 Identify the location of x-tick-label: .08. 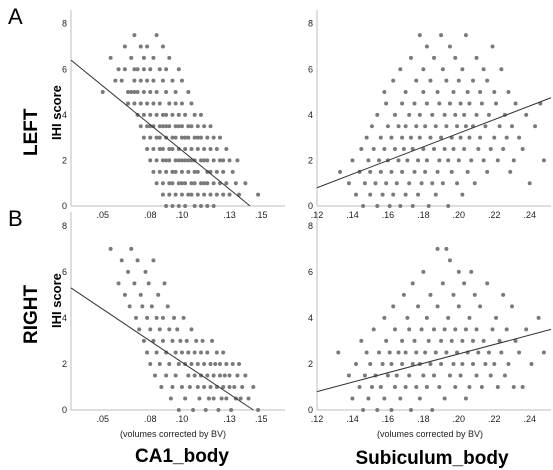
(150, 215).